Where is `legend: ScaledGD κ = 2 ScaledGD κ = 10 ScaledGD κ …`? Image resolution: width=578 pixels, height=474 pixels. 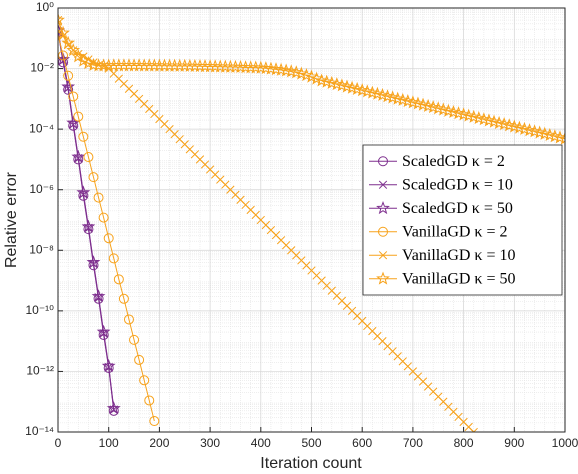
legend: ScaledGD κ = 2 ScaledGD κ = 10 ScaledGD κ … is located at coordinates (462, 220).